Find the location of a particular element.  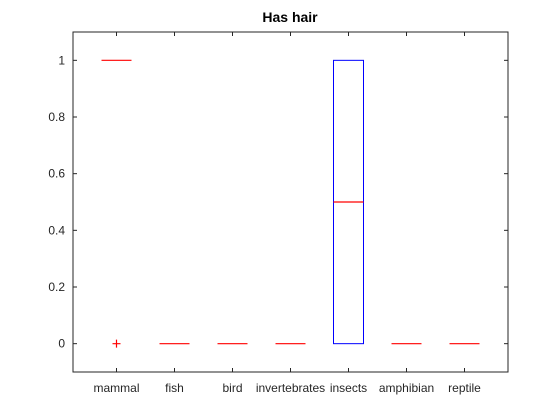

x-tick-label: invertebrates is located at coordinates (290, 388).